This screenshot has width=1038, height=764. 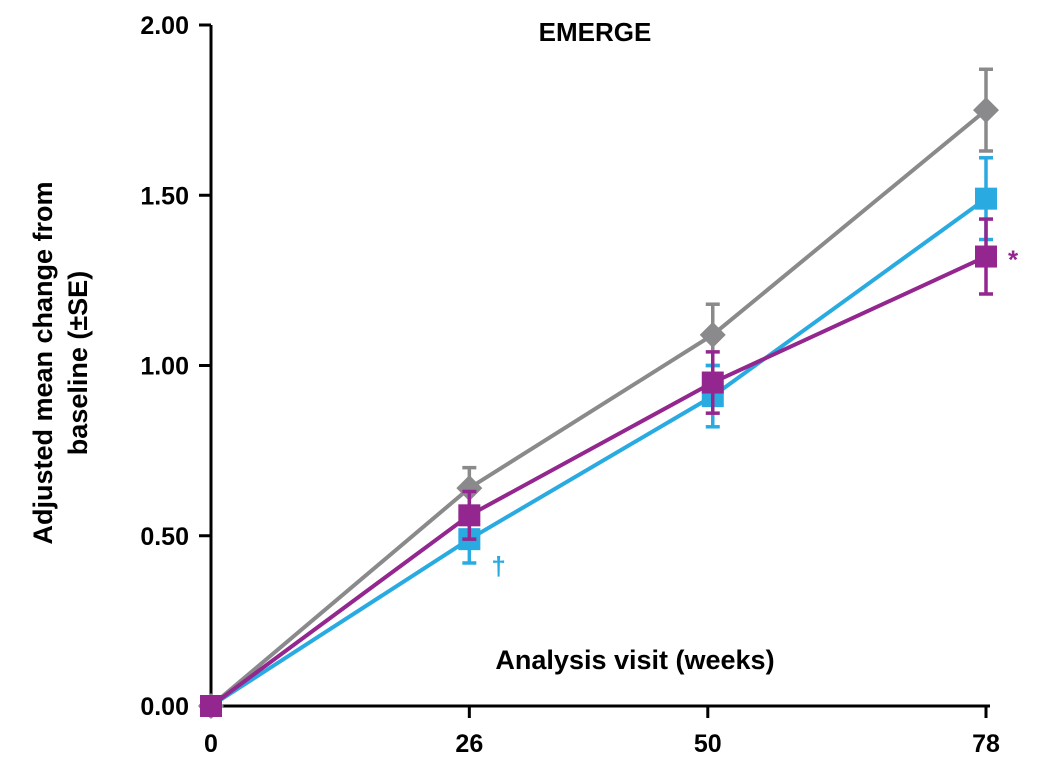 I want to click on chart-title: EMERGE, so click(x=595, y=32).